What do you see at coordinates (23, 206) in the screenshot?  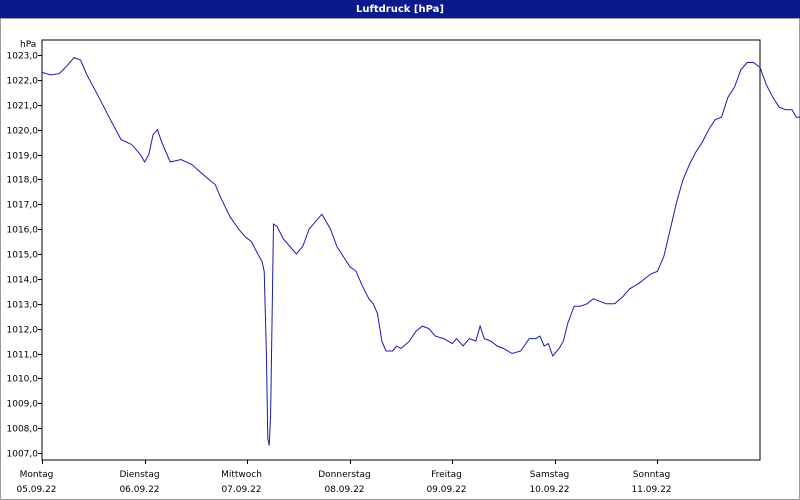 I see `y-tick-label: 1017,0` at bounding box center [23, 206].